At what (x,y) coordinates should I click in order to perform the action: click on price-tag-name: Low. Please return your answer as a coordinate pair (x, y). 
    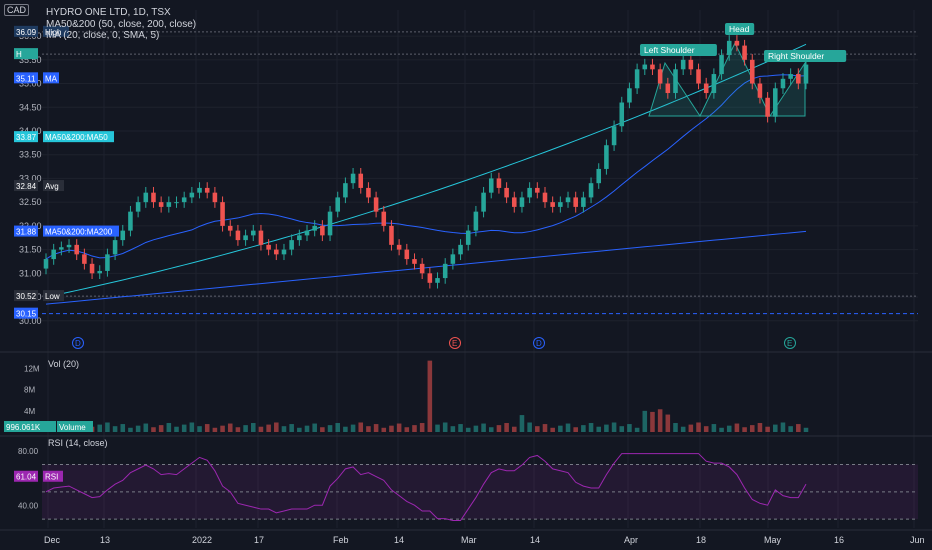
    Looking at the image, I should click on (52, 296).